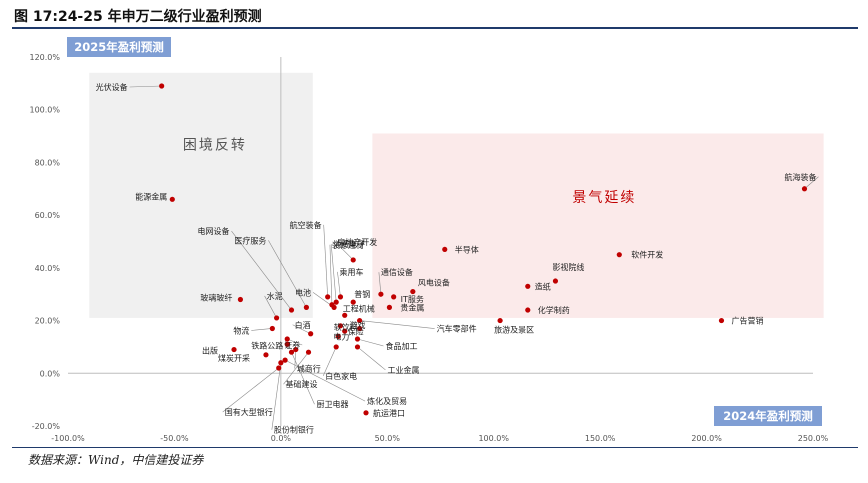 Image resolution: width=868 pixels, height=483 pixels. Describe the element at coordinates (48, 215) in the screenshot. I see `y-tick-label: 60.0%` at that location.